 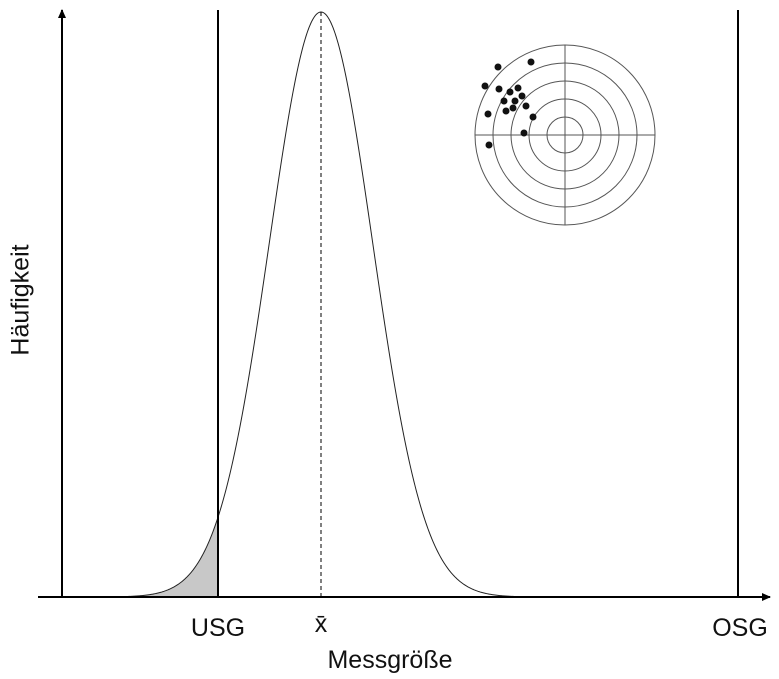 I want to click on target, so click(x=565, y=135).